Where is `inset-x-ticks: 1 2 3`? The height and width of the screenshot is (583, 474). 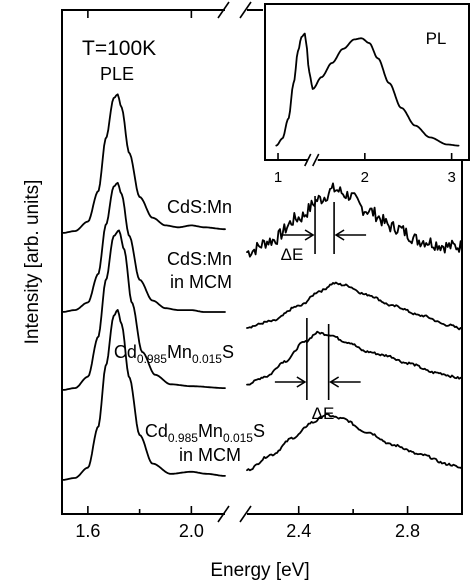
inset-x-ticks: 1 2 3 is located at coordinates (365, 169).